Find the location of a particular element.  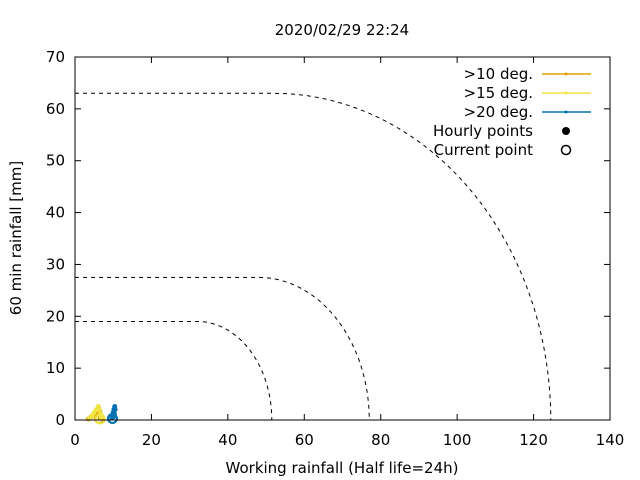

y-axis-label: 60 min rainfall [mm] is located at coordinates (16, 238).